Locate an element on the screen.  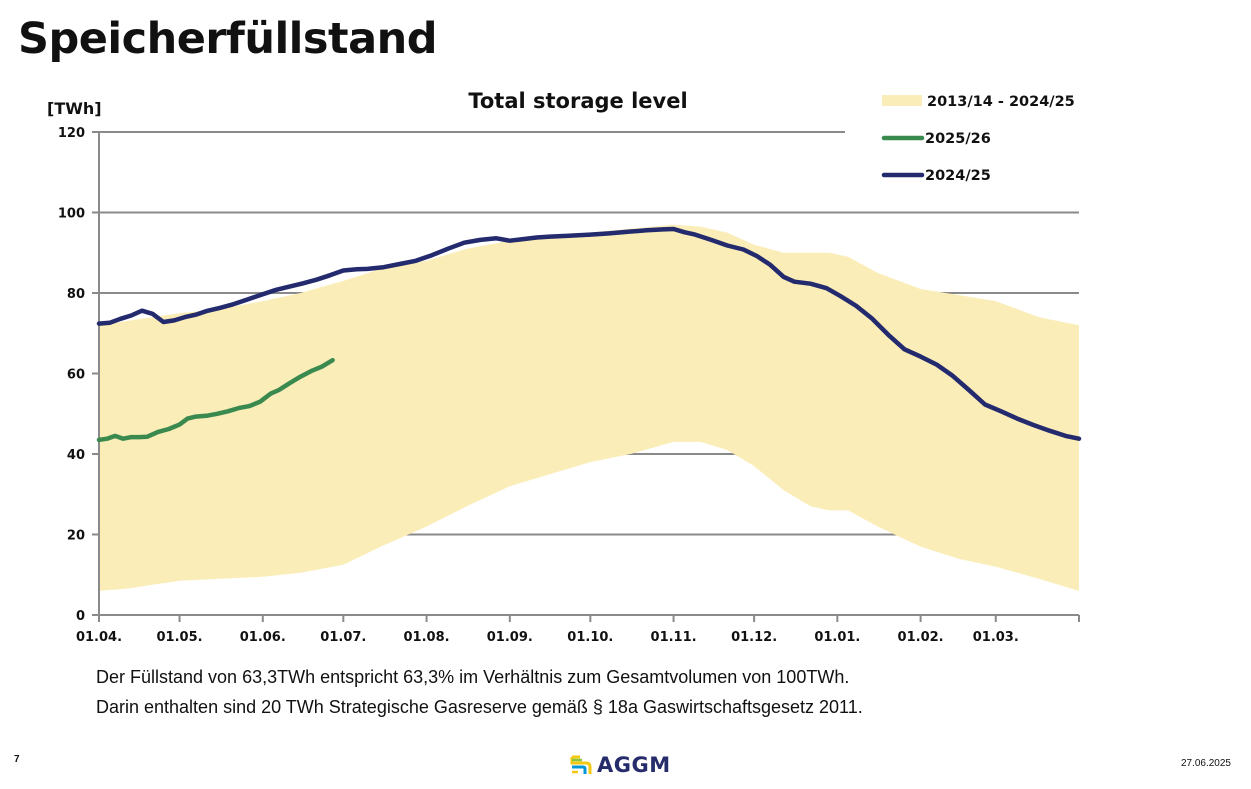
x-tick-label-0: 01.04. is located at coordinates (99, 637).